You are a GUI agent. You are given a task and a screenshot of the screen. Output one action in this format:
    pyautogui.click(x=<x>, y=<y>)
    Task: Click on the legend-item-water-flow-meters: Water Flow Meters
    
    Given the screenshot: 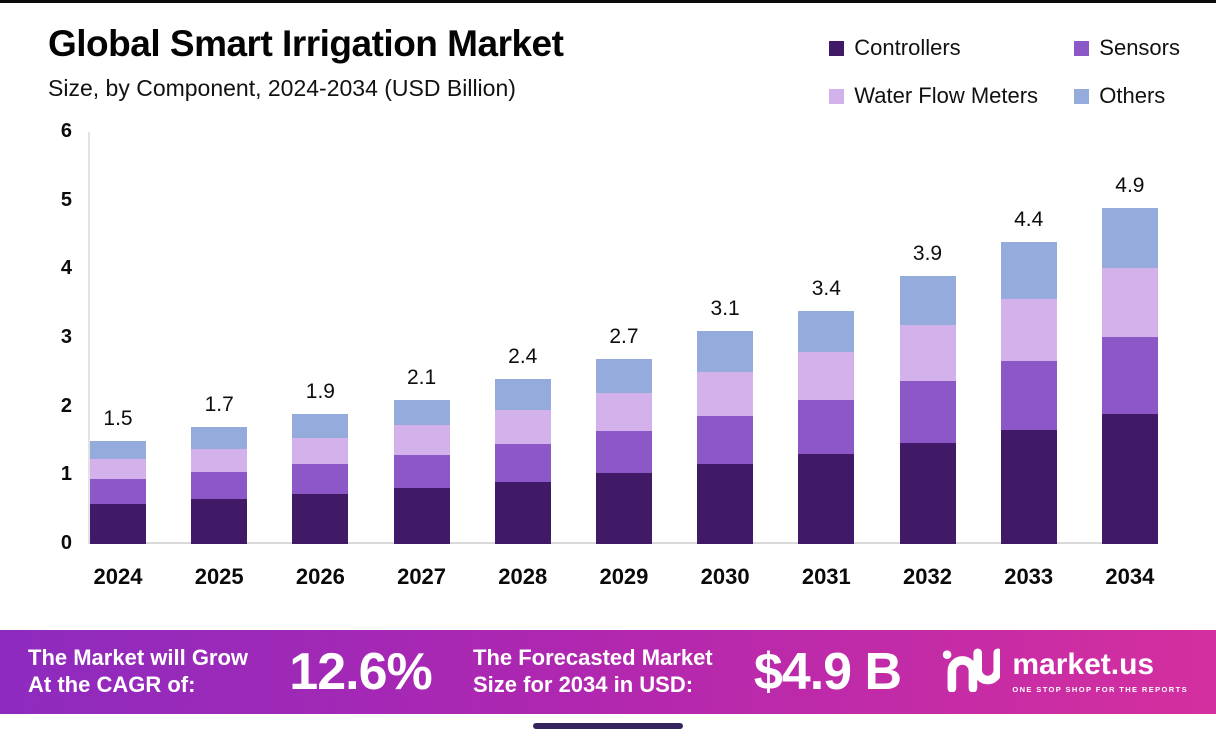 What is the action you would take?
    pyautogui.click(x=946, y=96)
    